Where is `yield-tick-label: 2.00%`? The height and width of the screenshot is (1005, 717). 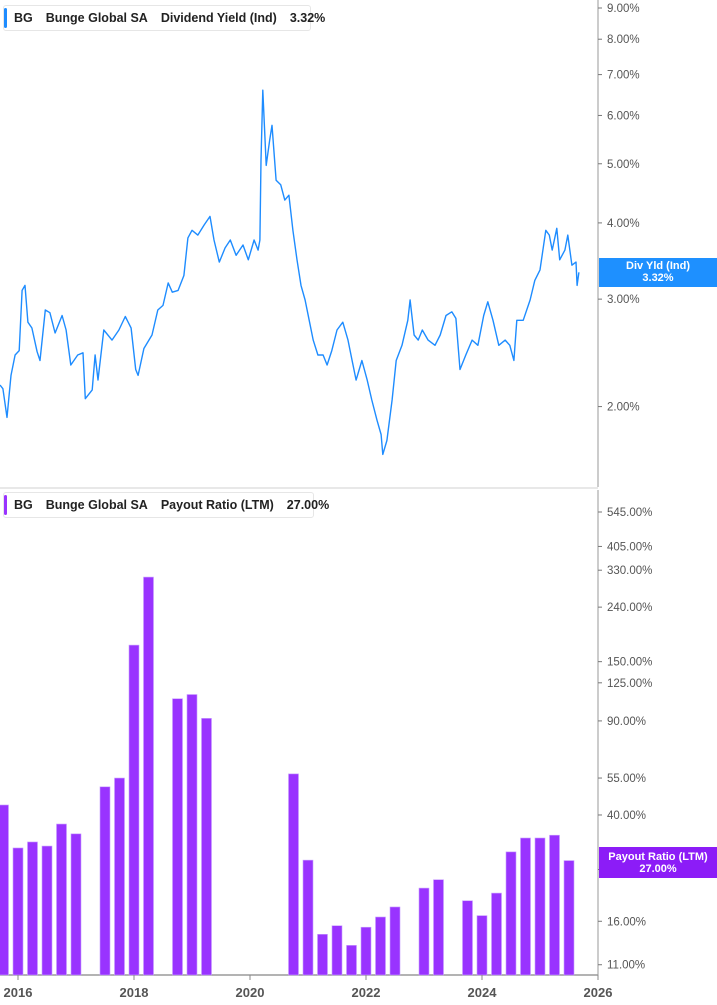 yield-tick-label: 2.00% is located at coordinates (623, 408).